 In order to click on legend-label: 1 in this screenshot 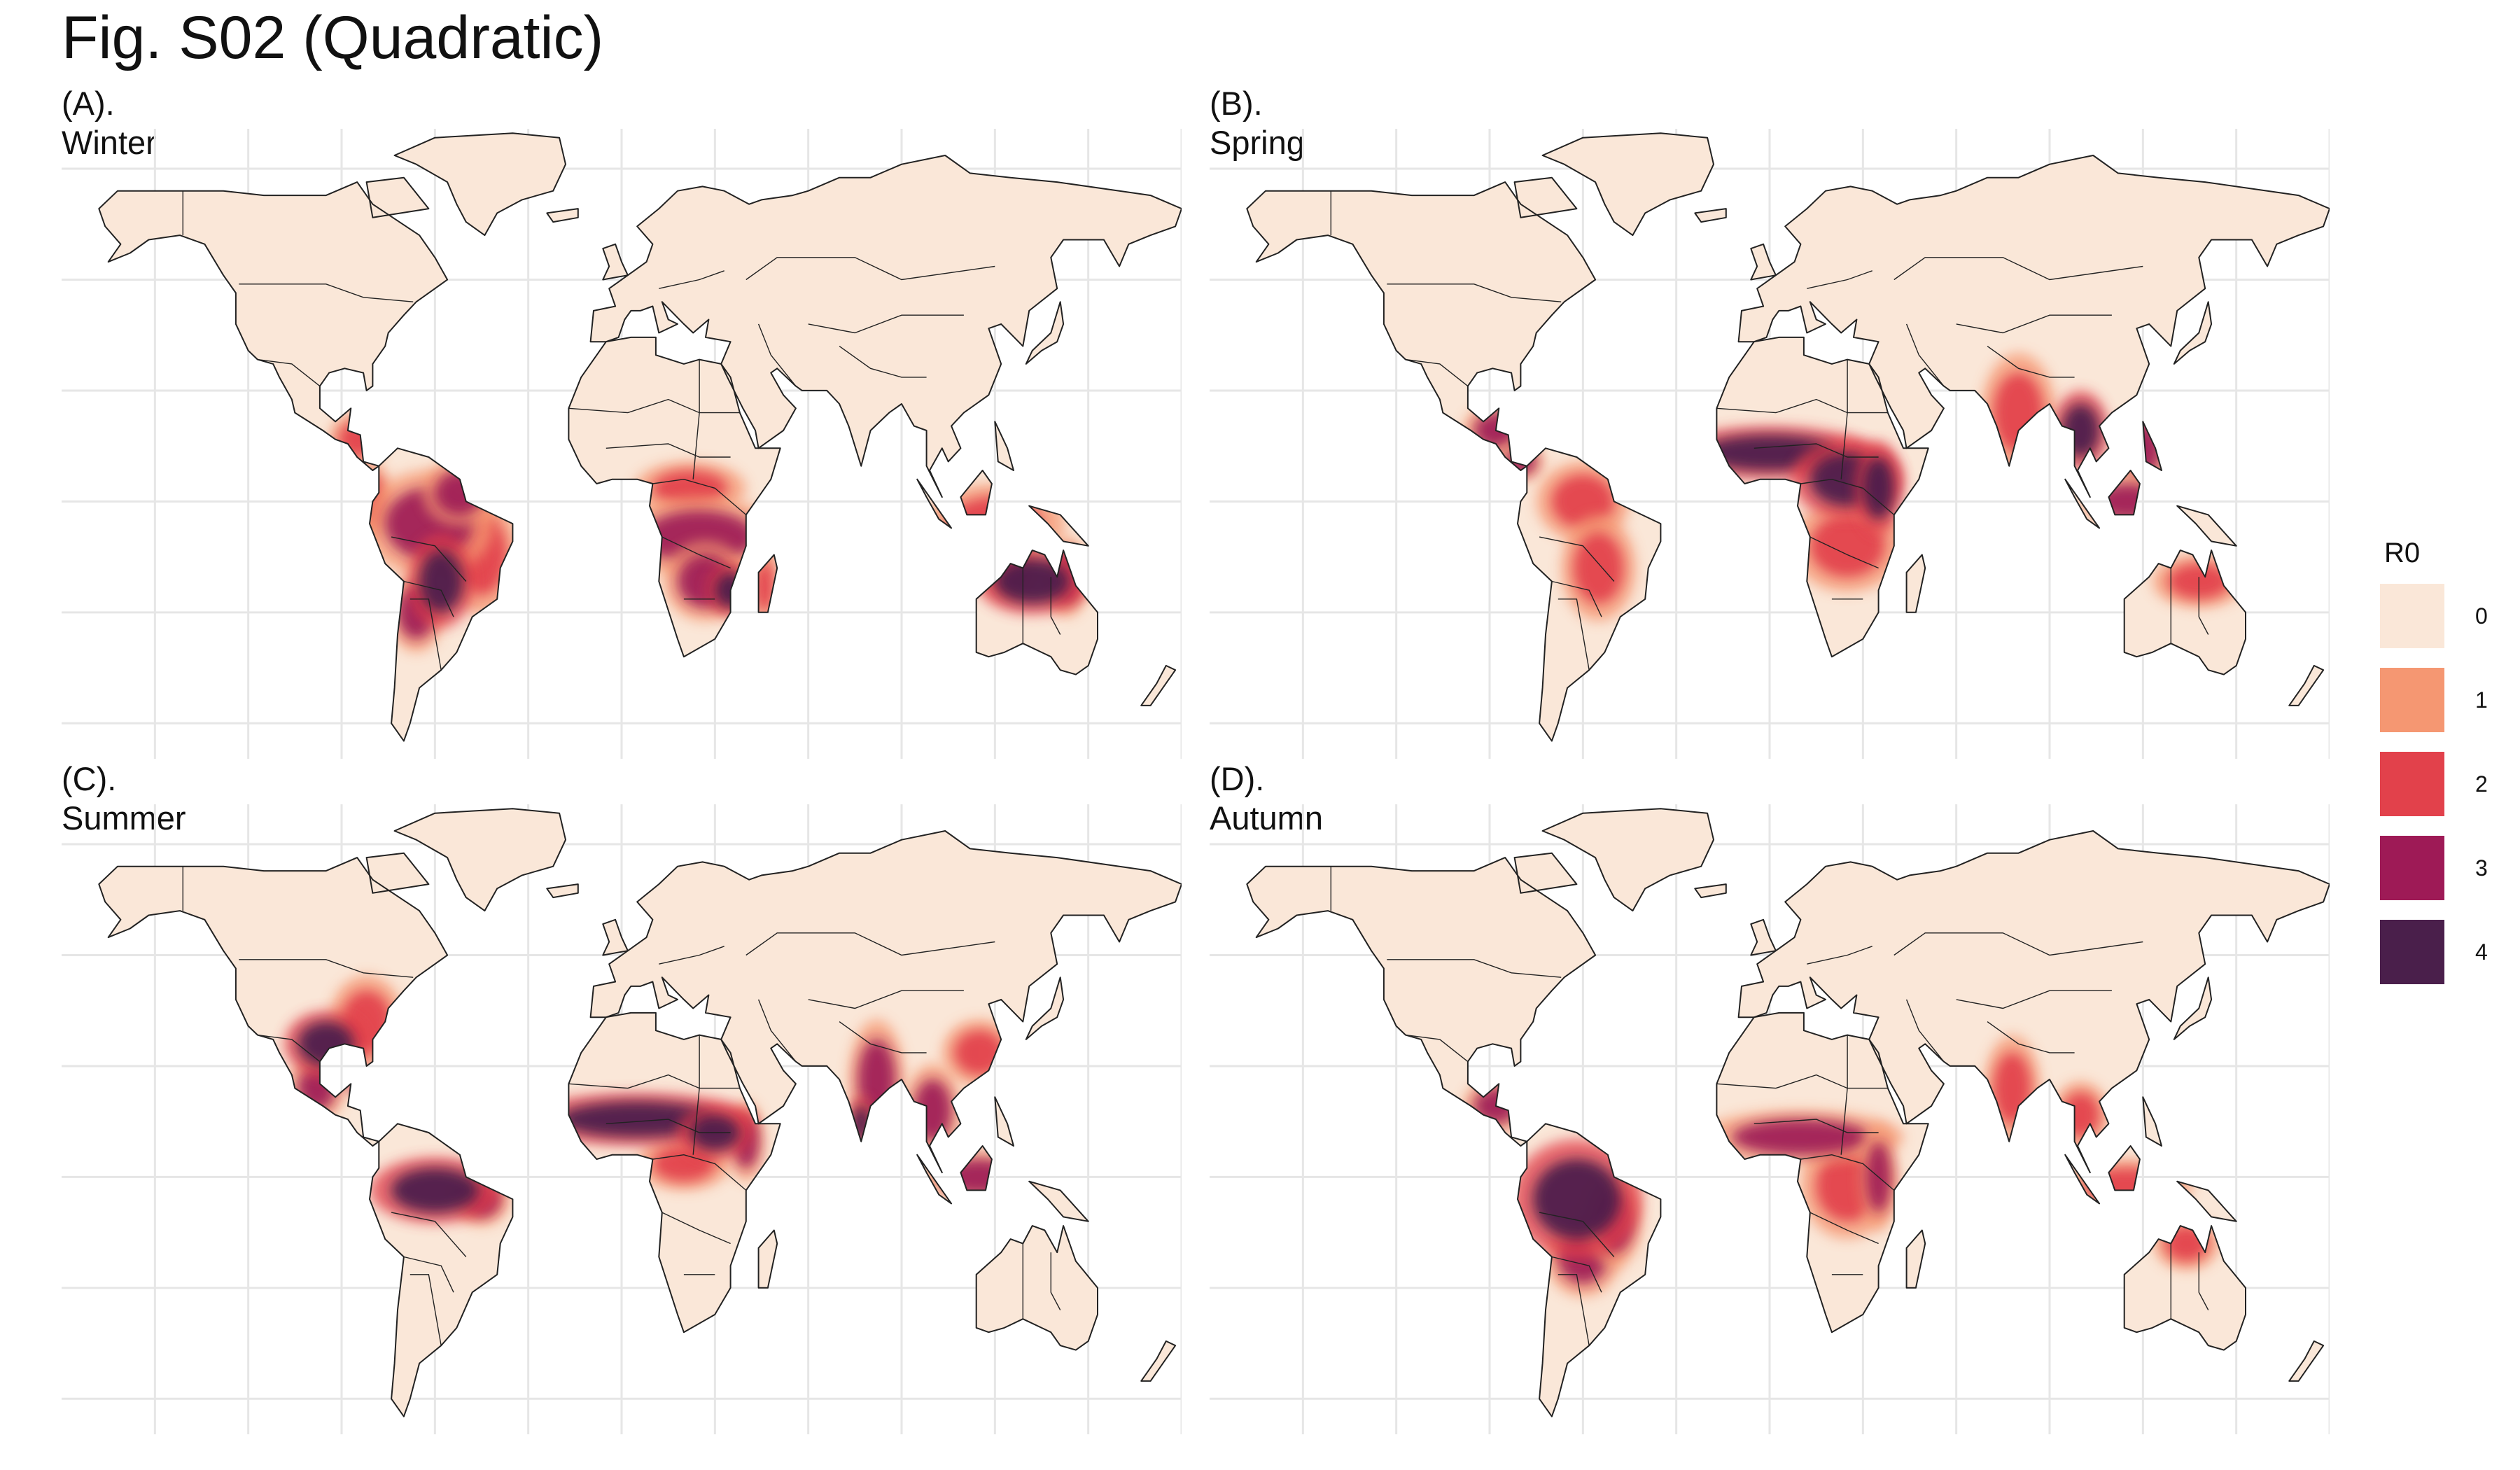, I will do `click(2481, 700)`.